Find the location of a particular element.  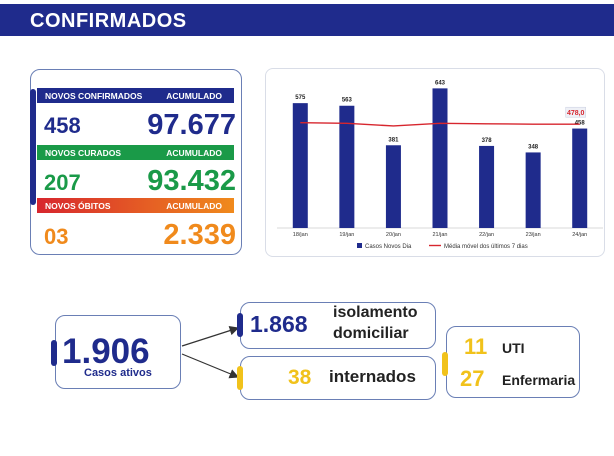

connector-arrows is located at coordinates (210, 352).